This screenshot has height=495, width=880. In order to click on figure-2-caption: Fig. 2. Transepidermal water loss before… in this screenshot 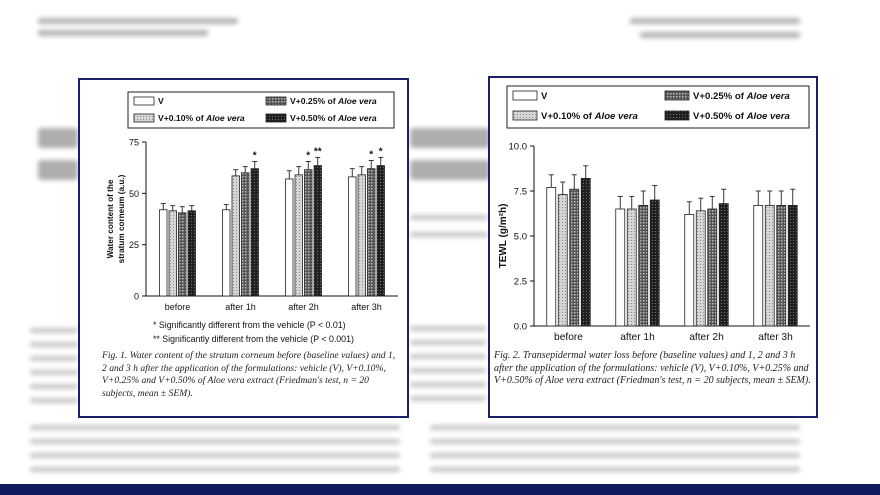, I will do `click(652, 368)`.